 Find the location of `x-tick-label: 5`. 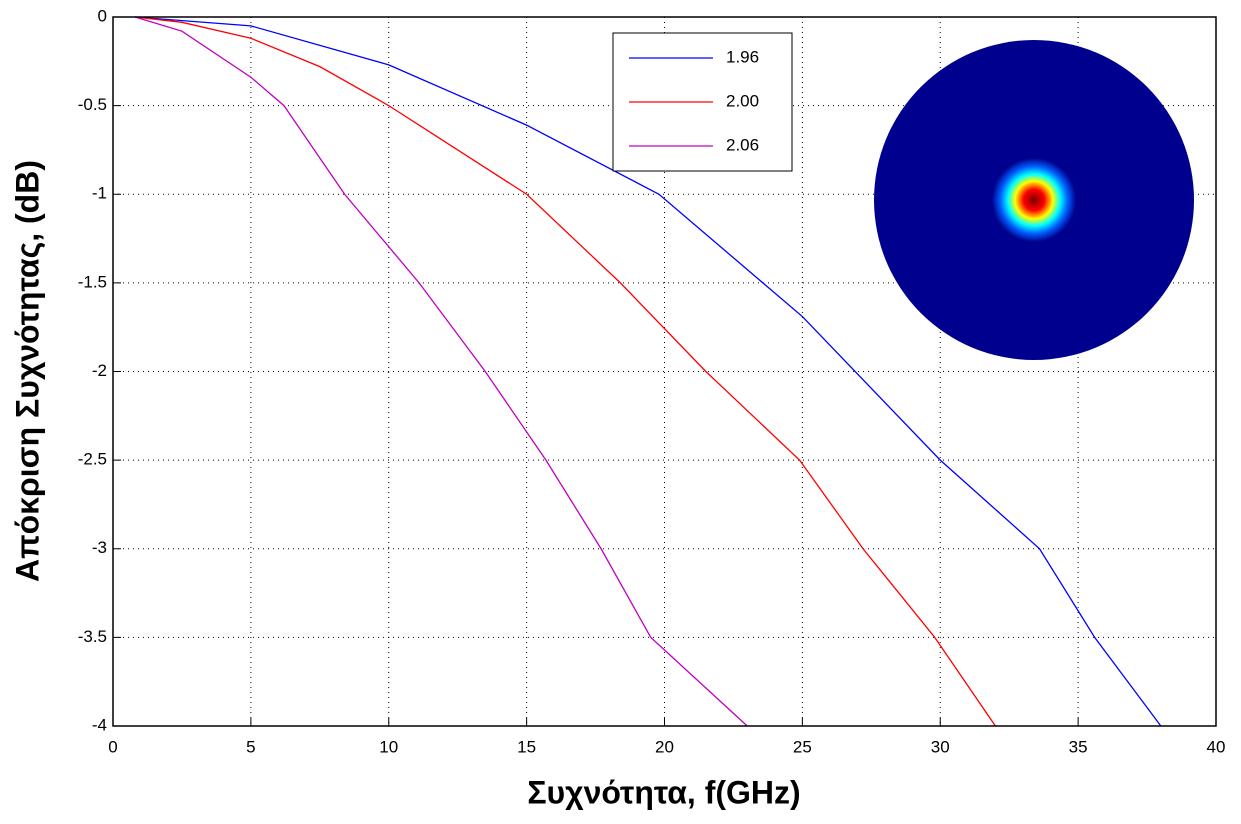

x-tick-label: 5 is located at coordinates (250, 746).